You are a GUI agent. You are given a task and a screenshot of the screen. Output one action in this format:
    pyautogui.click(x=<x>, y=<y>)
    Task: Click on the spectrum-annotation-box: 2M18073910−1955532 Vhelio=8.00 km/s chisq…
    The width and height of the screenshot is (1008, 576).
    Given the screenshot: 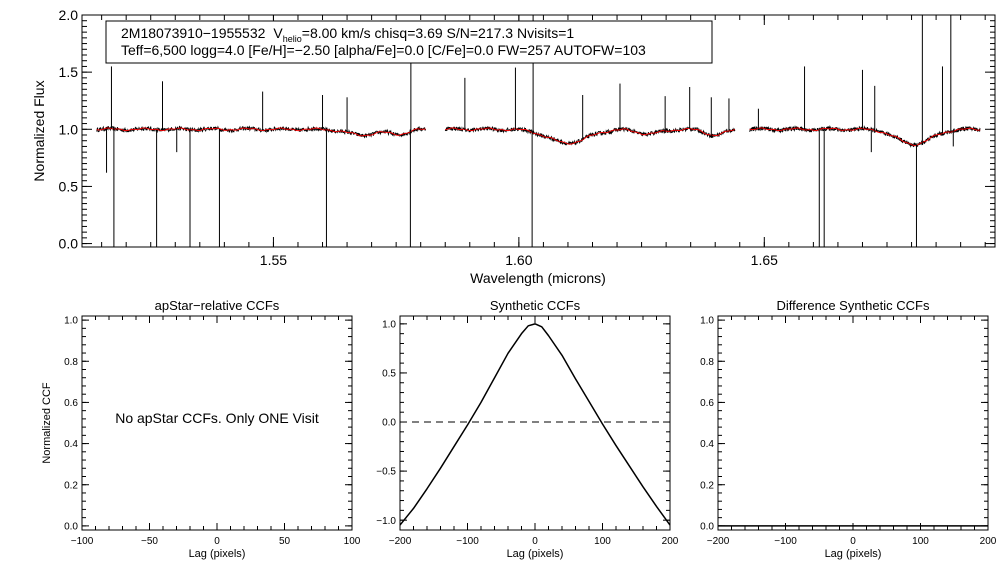 What is the action you would take?
    pyautogui.click(x=409, y=42)
    